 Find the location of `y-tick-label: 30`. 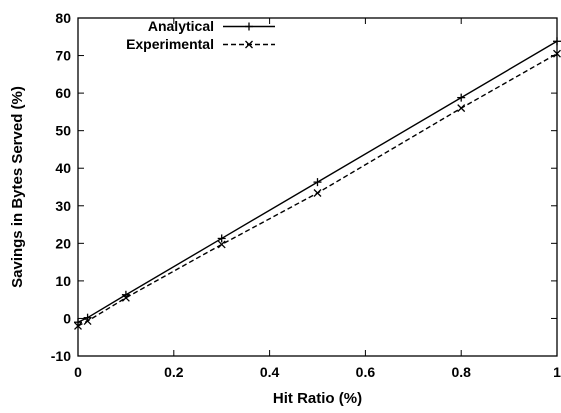

y-tick-label: 30 is located at coordinates (63, 206).